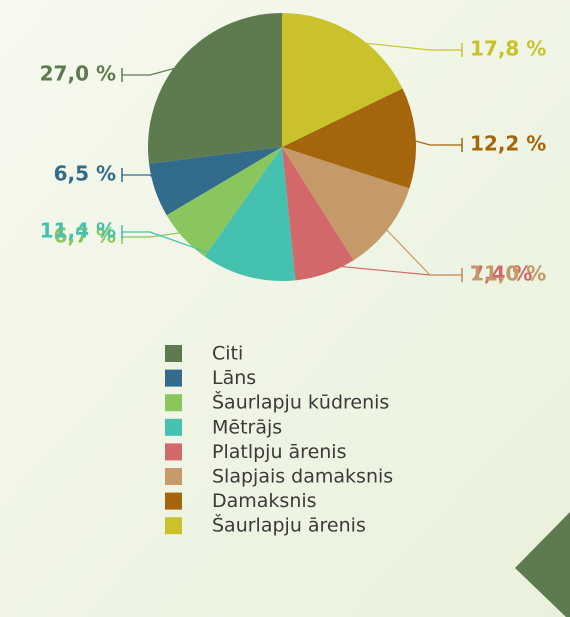 This screenshot has height=617, width=570. I want to click on data-label: 6,5 %, so click(85, 174).